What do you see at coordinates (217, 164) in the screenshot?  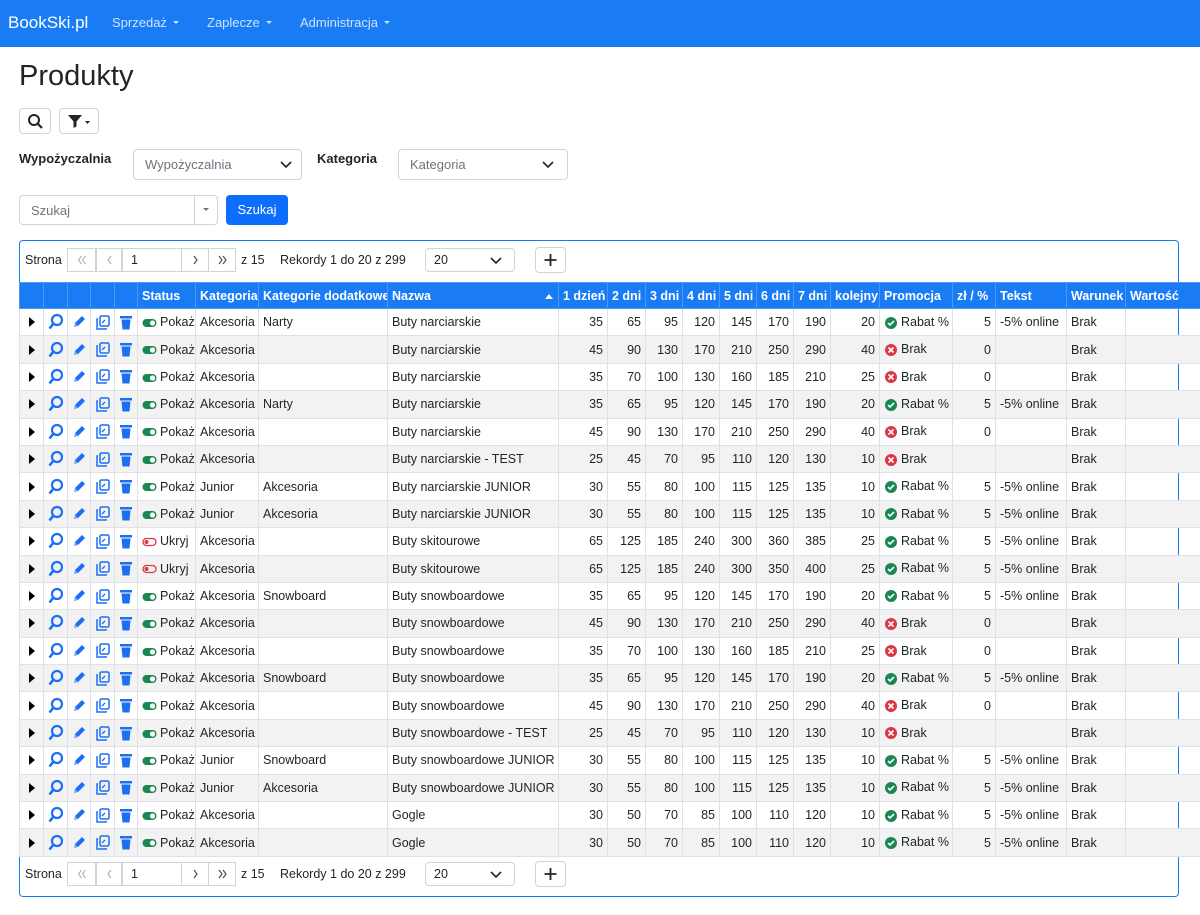 I see `rental-select: Wypożyczalnia` at bounding box center [217, 164].